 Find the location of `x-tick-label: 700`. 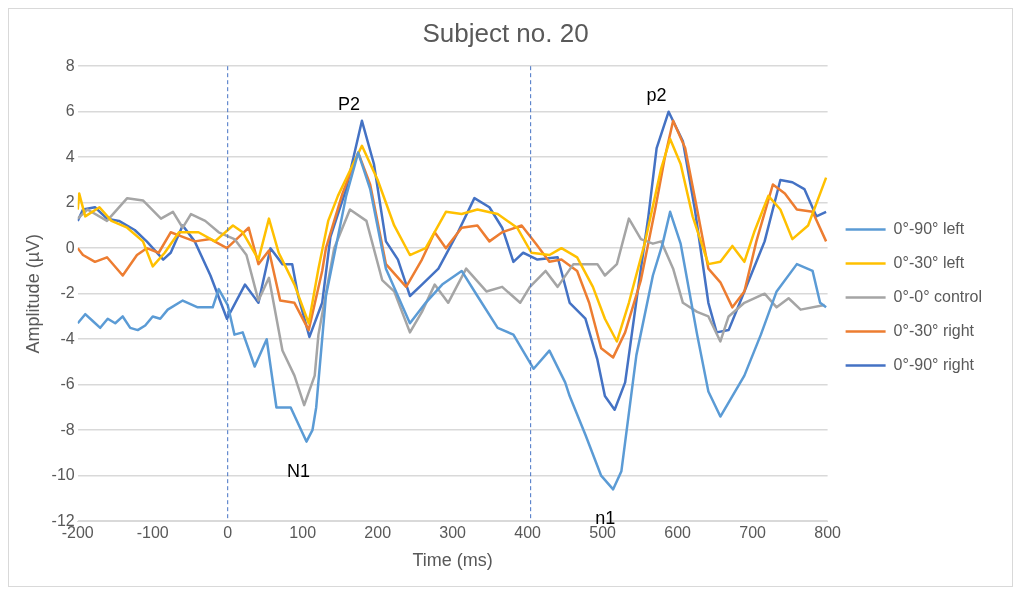

x-tick-label: 700 is located at coordinates (753, 533).